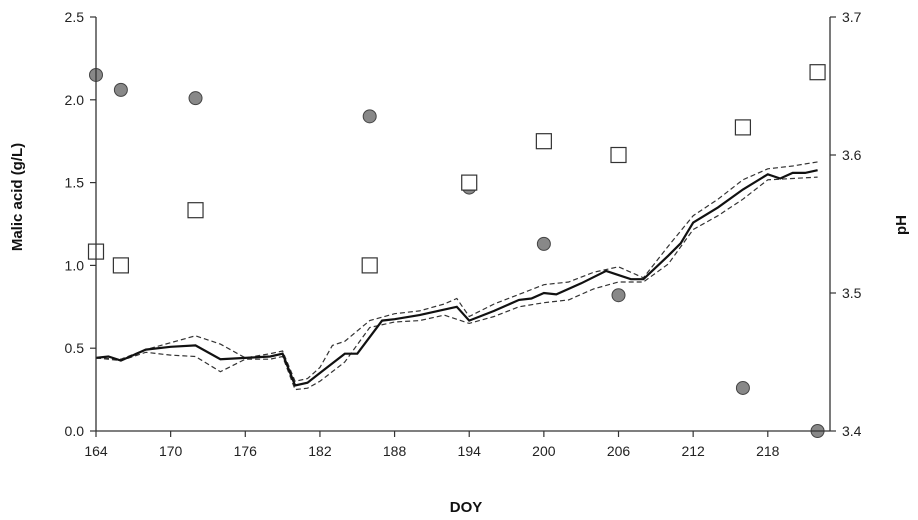 Image resolution: width=918 pixels, height=520 pixels. Describe the element at coordinates (768, 451) in the screenshot. I see `x-tick-label: 218` at that location.